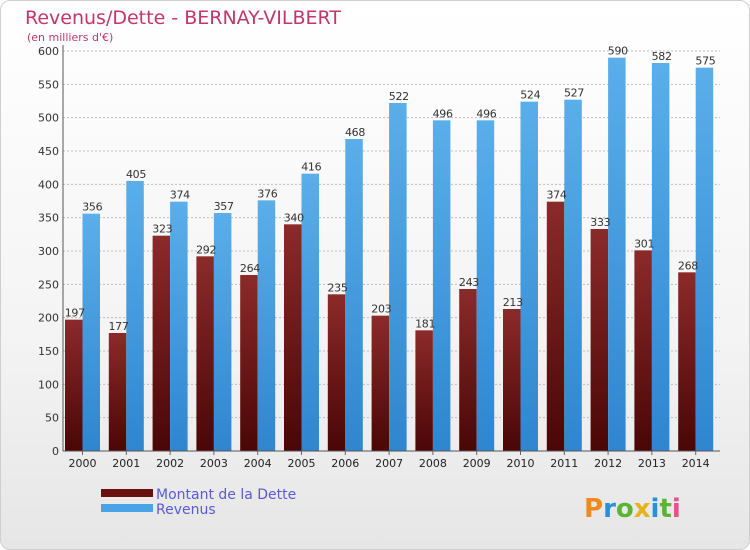 This screenshot has width=750, height=550. What do you see at coordinates (48, 318) in the screenshot?
I see `y-tick-label: 200` at bounding box center [48, 318].